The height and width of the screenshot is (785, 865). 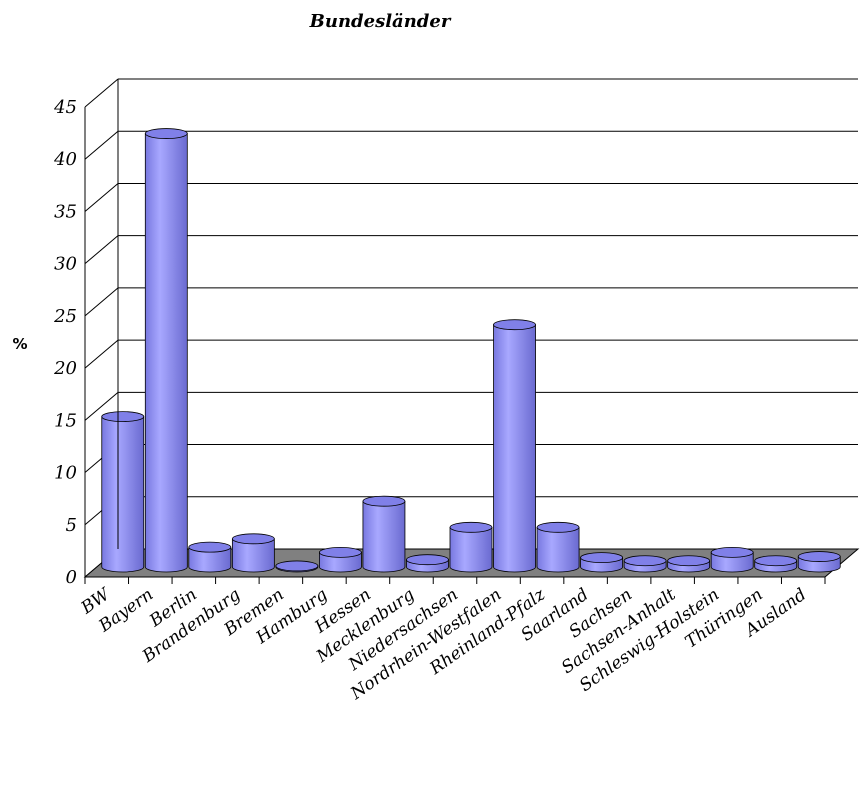 What do you see at coordinates (65, 159) in the screenshot?
I see `y-tick-label: 40` at bounding box center [65, 159].